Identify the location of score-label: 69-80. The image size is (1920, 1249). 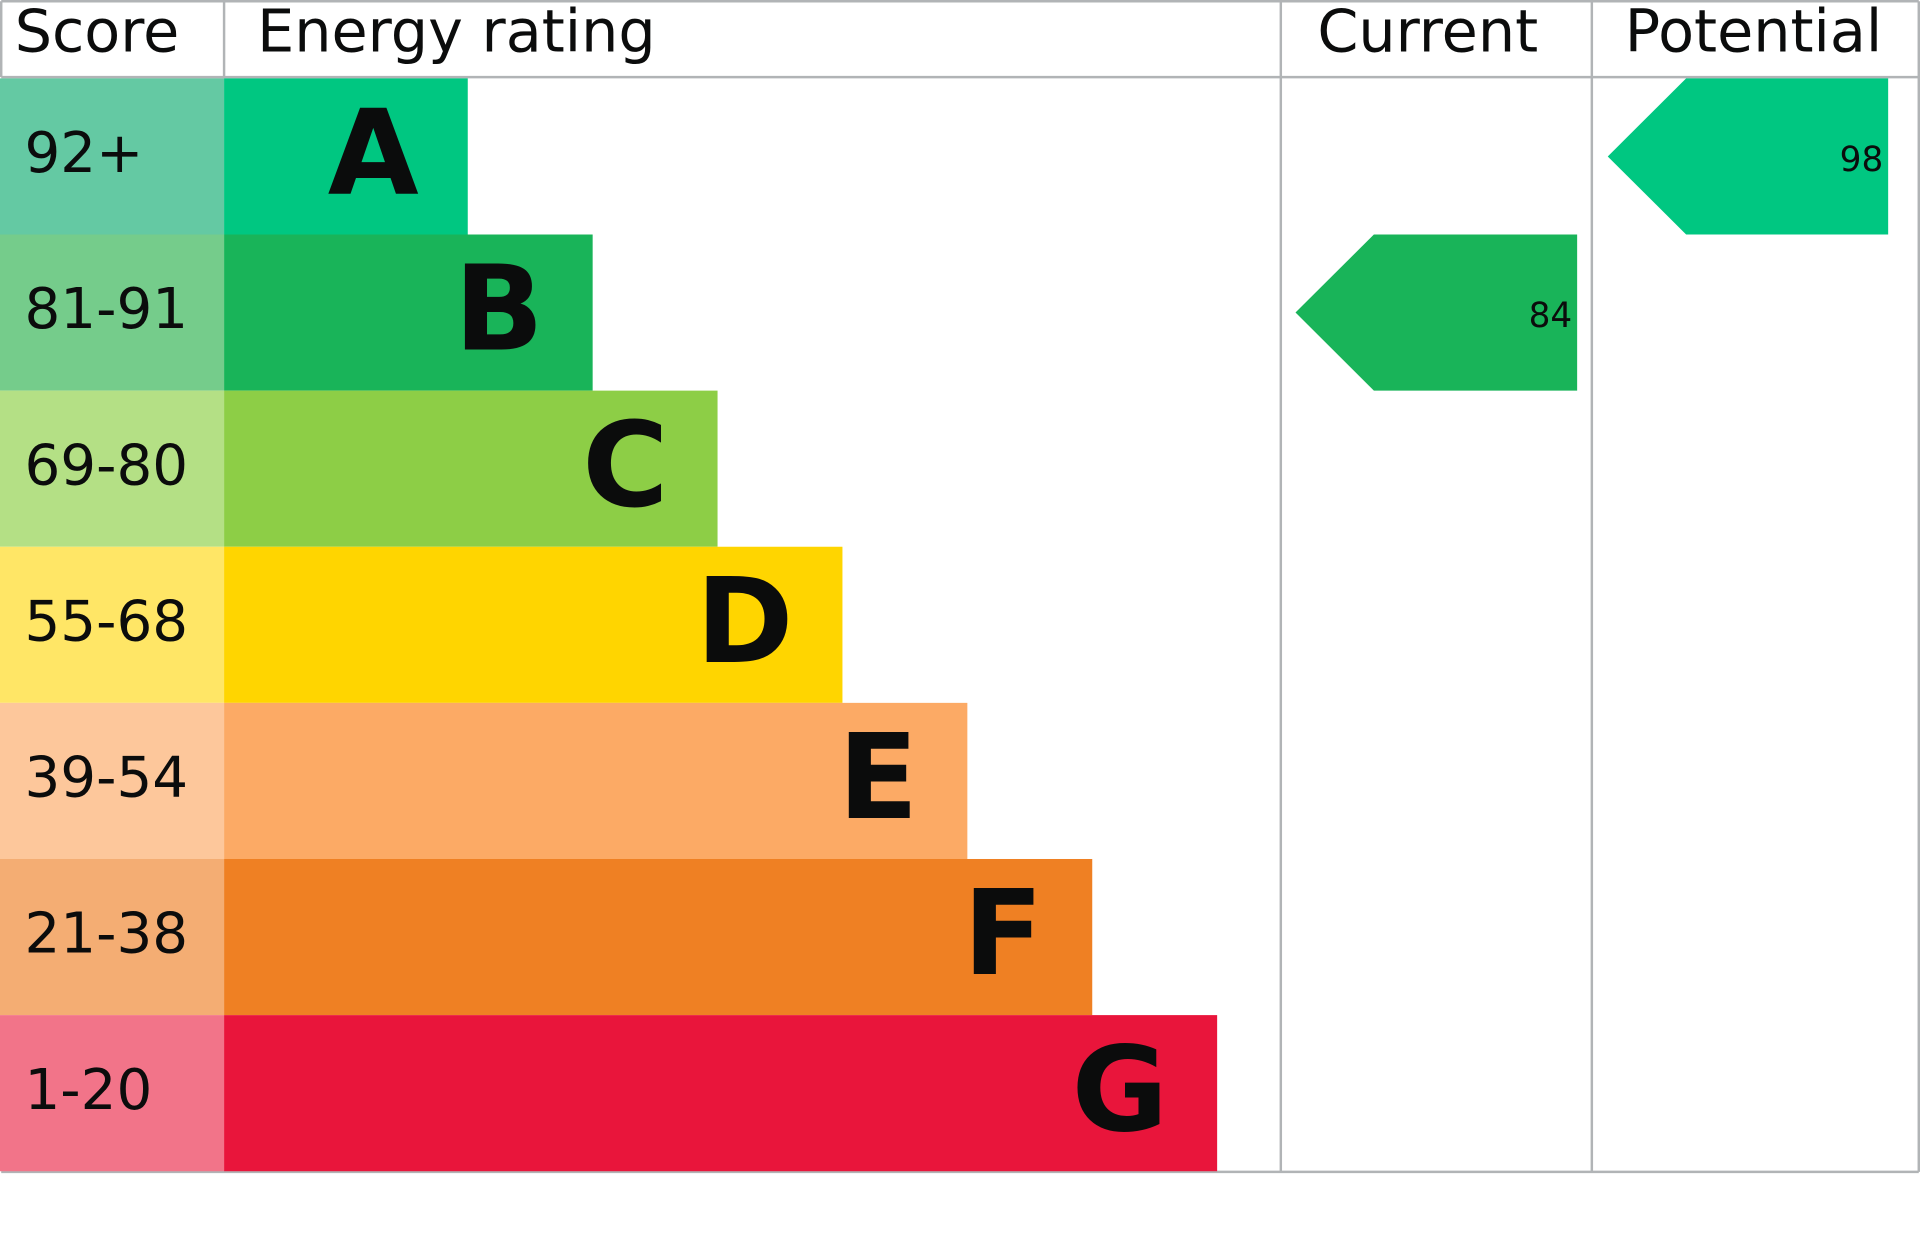
(106, 465).